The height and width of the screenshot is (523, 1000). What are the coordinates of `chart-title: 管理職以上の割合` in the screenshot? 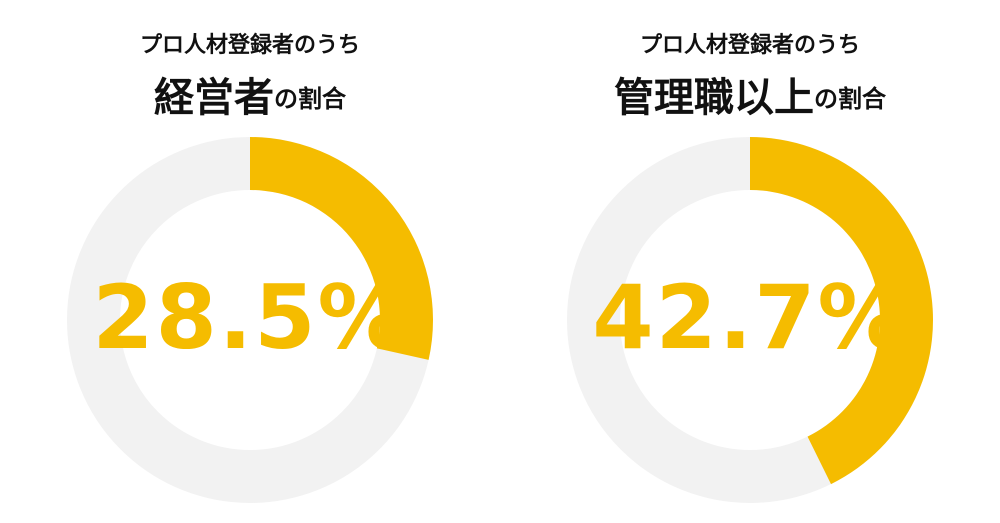 It's located at (750, 98).